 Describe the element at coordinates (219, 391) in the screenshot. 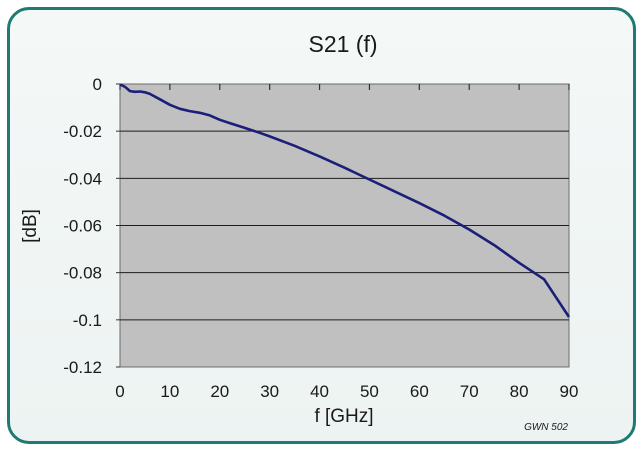

I see `x-tick-label: 20` at that location.